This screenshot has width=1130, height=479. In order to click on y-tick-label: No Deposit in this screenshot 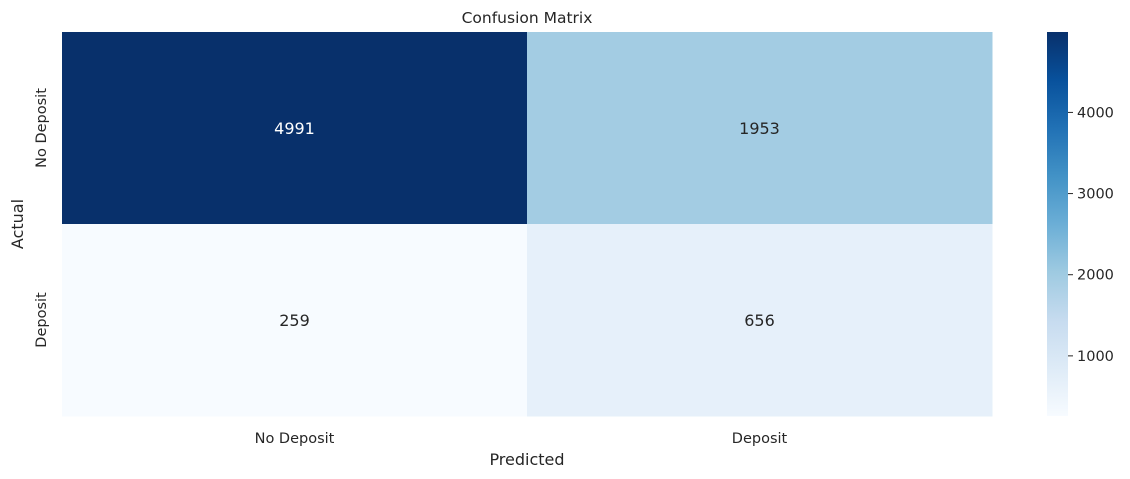, I will do `click(42, 128)`.